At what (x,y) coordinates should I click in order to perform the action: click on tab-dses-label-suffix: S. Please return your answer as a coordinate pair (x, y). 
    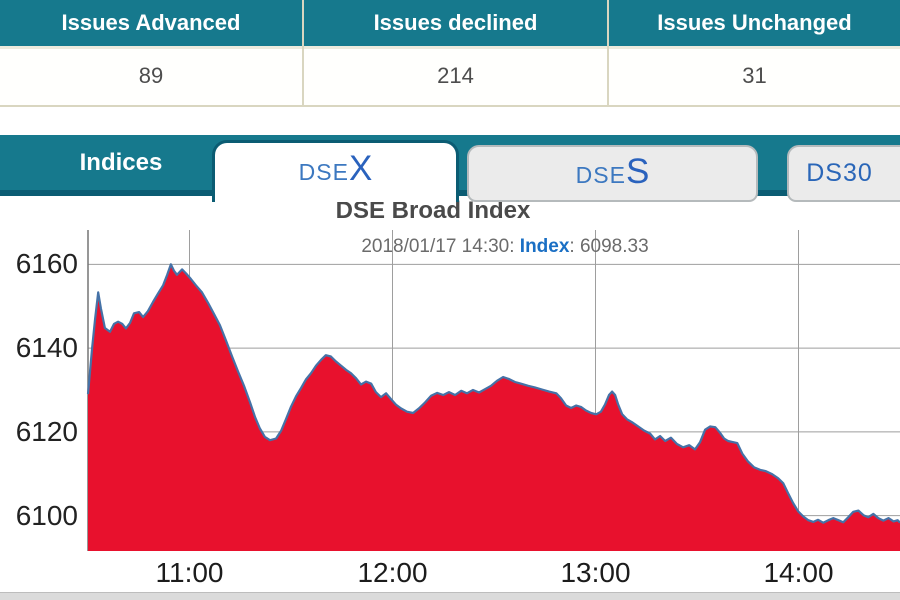
    Looking at the image, I should click on (637, 171).